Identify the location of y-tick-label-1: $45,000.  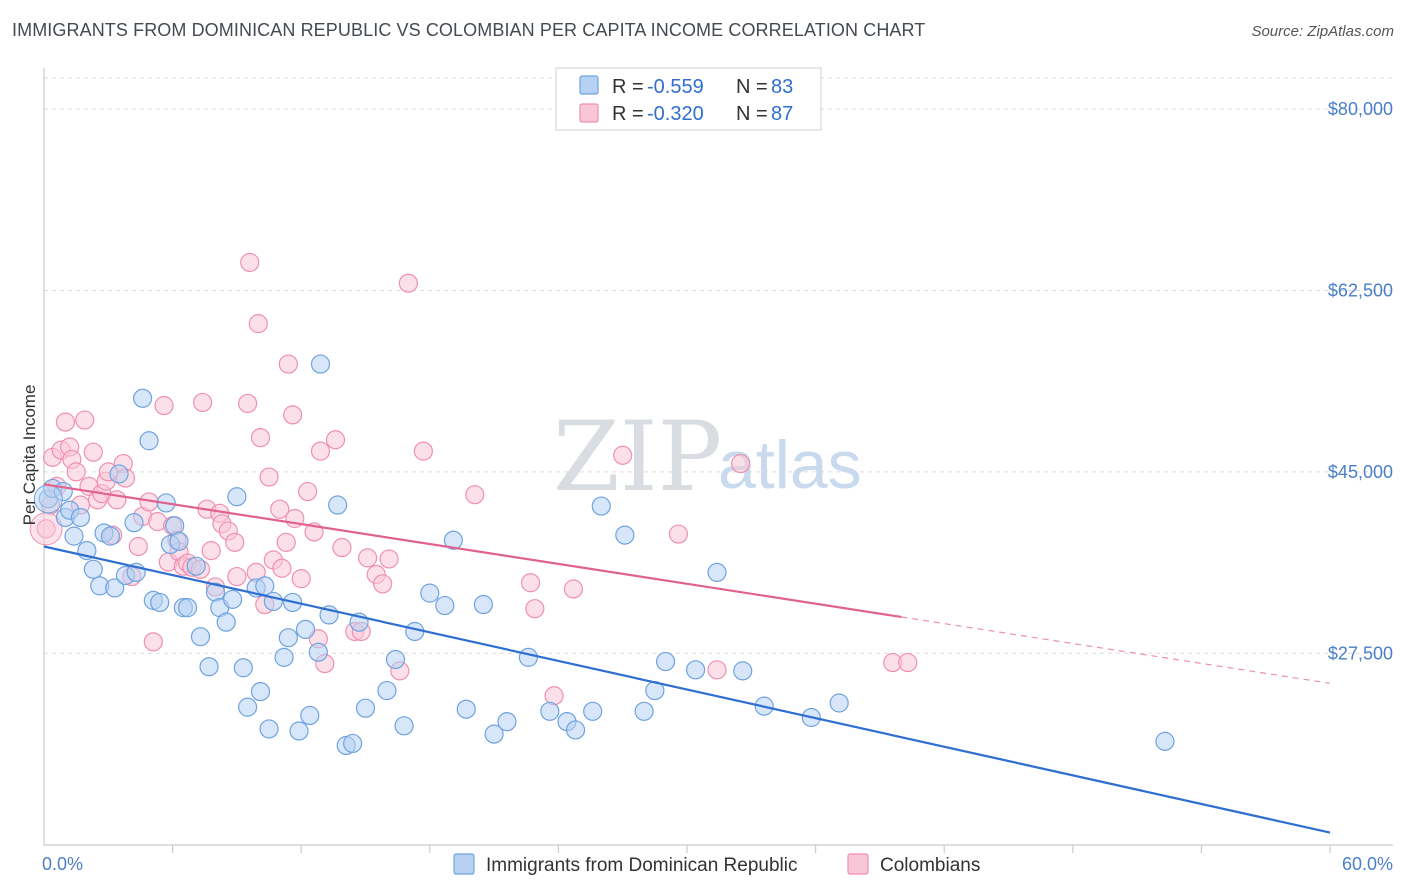
(1360, 472).